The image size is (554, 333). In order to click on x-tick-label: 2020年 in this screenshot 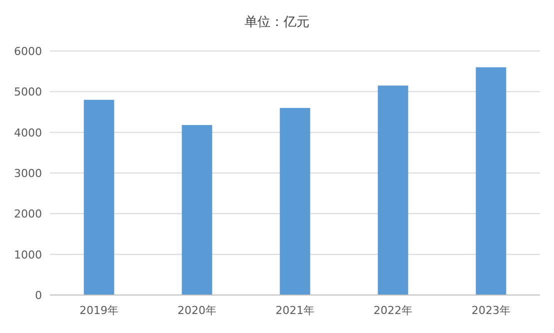, I will do `click(197, 310)`.